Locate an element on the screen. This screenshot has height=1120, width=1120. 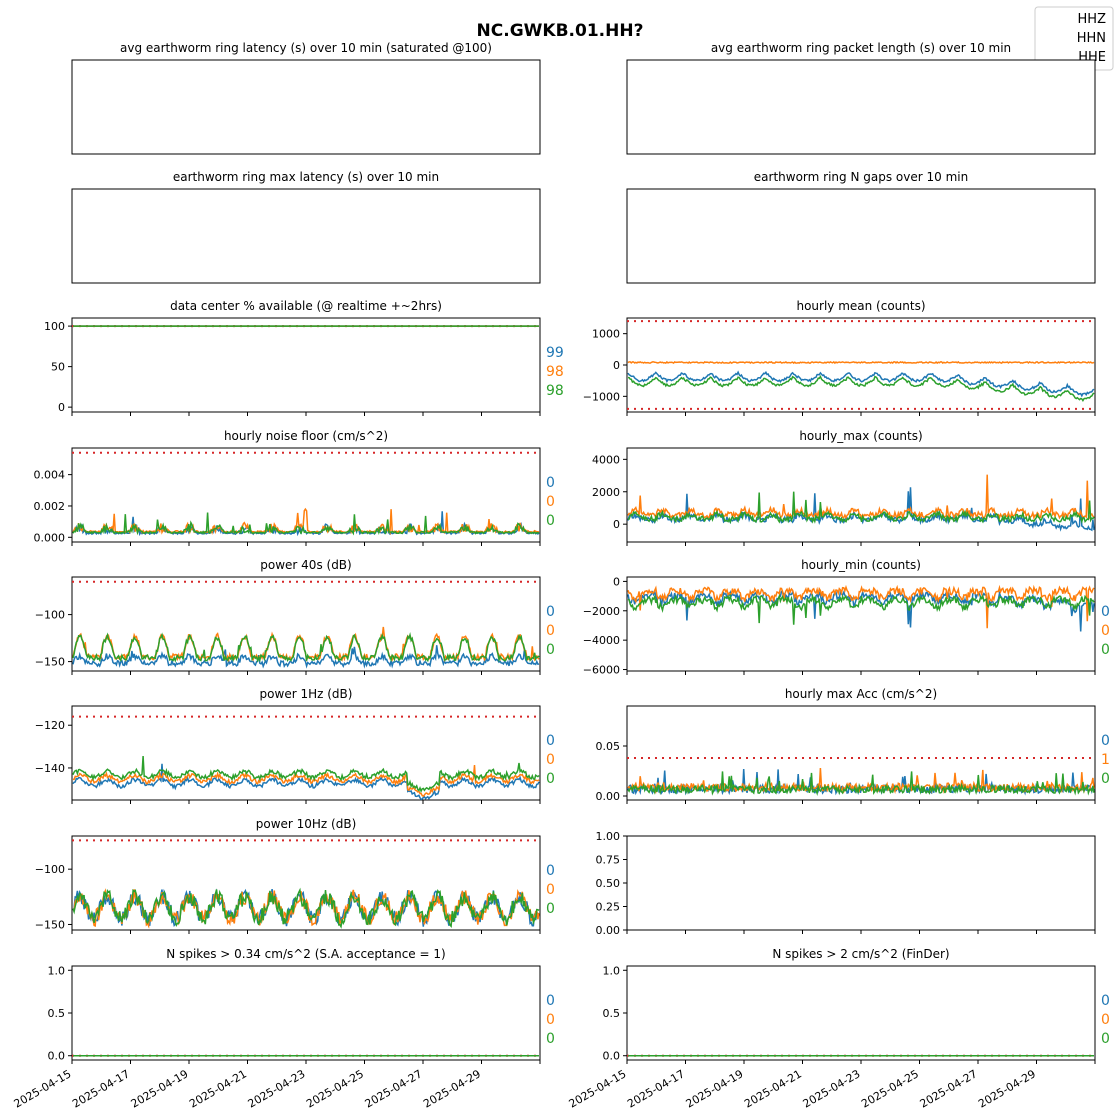
y-tick-label: −150 is located at coordinates (50, 662).